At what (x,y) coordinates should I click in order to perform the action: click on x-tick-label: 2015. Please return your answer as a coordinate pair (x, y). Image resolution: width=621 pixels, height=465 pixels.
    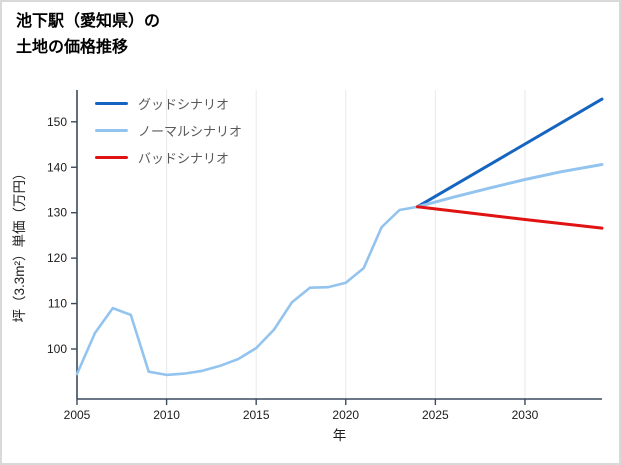
    Looking at the image, I should click on (256, 415).